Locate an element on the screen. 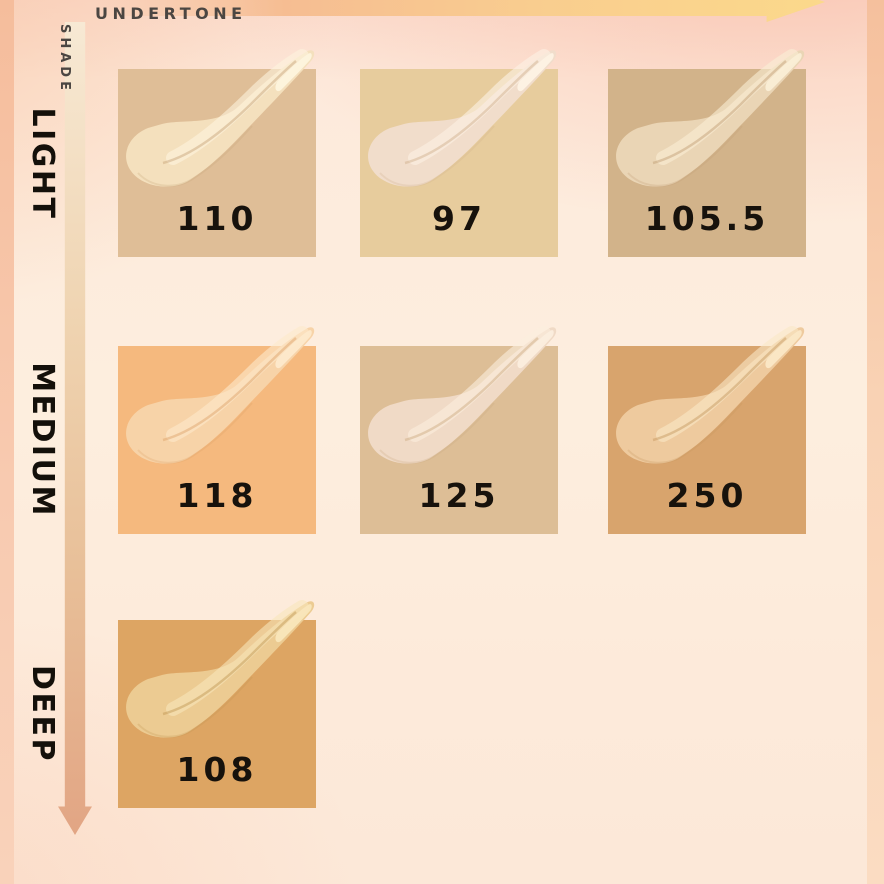 This screenshot has height=884, width=884. shade-tile: 97 is located at coordinates (459, 153).